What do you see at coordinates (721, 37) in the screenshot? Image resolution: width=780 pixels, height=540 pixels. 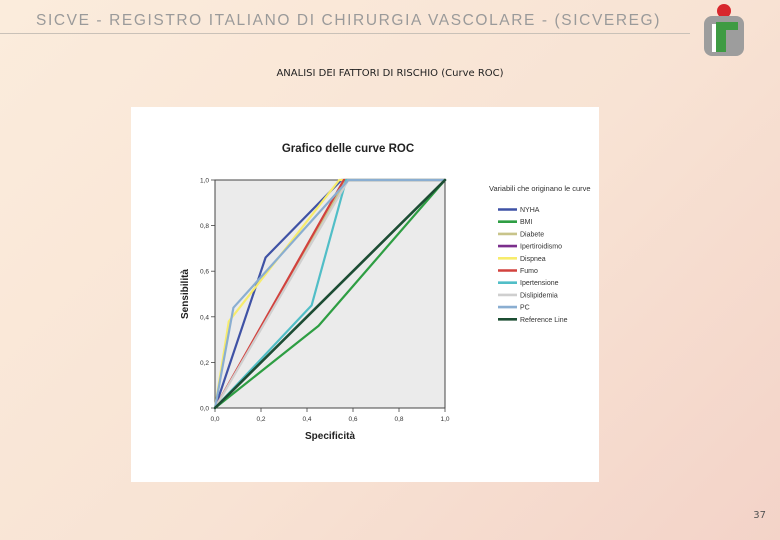 I see `logo-green-bar` at bounding box center [721, 37].